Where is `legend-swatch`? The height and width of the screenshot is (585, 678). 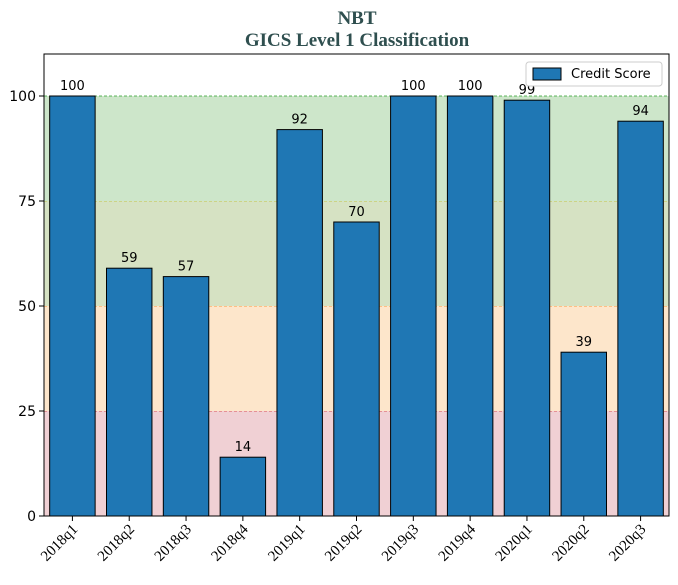
legend-swatch is located at coordinates (547, 74).